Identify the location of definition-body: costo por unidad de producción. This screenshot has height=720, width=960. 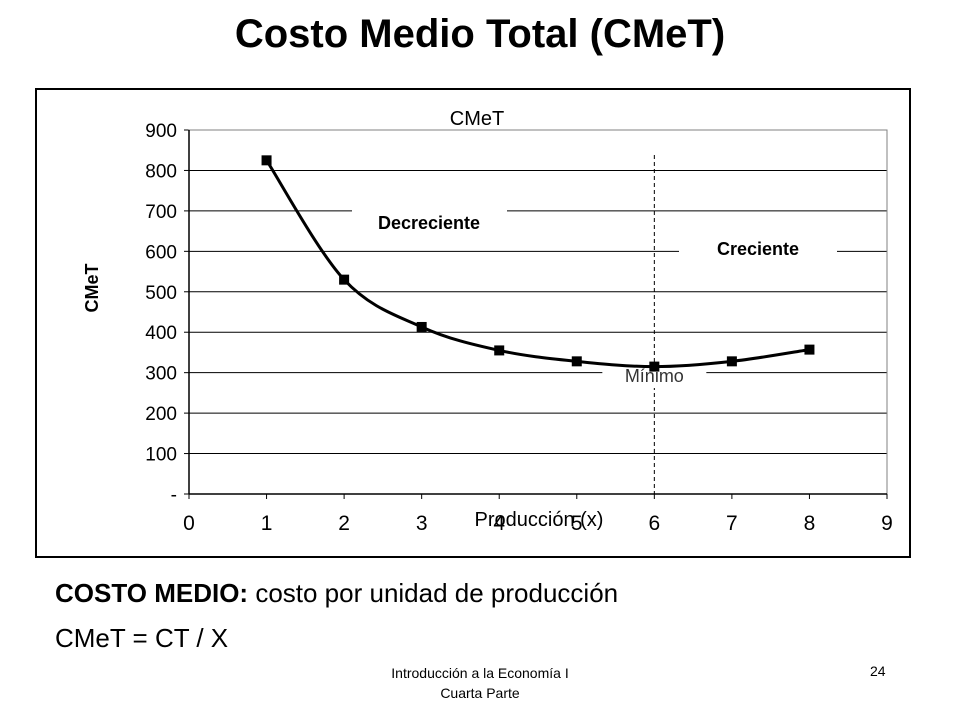
(433, 593).